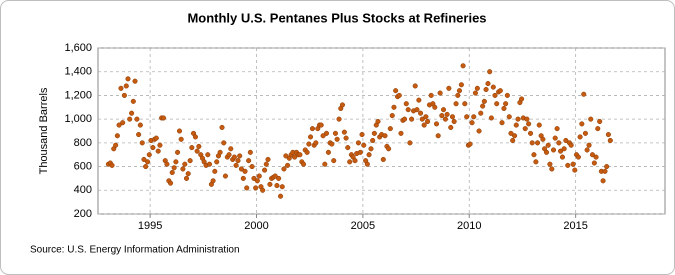 The width and height of the screenshot is (675, 275). What do you see at coordinates (78, 72) in the screenshot?
I see `y-tick-label: 1,400` at bounding box center [78, 72].